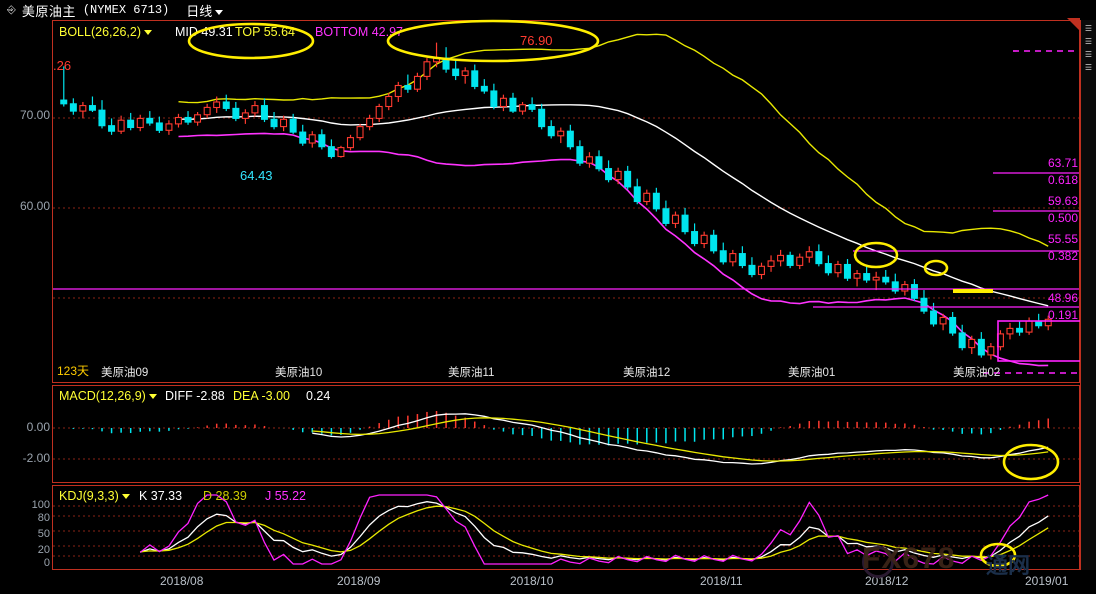 The image size is (1096, 594). Describe the element at coordinates (34, 115) in the screenshot. I see `price-axis-label-0: 70.00` at that location.